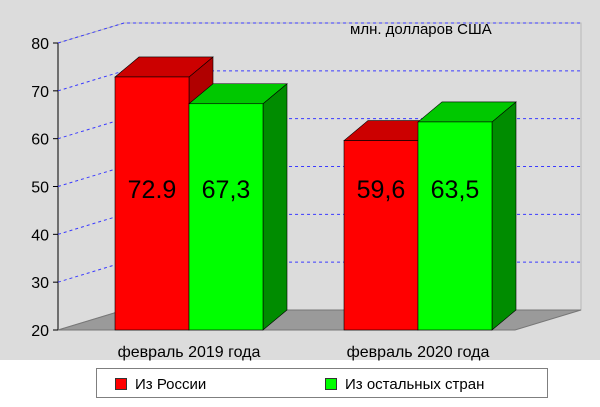 This screenshot has width=600, height=407. Describe the element at coordinates (40, 140) in the screenshot. I see `y-tick-label-60: 60` at that location.